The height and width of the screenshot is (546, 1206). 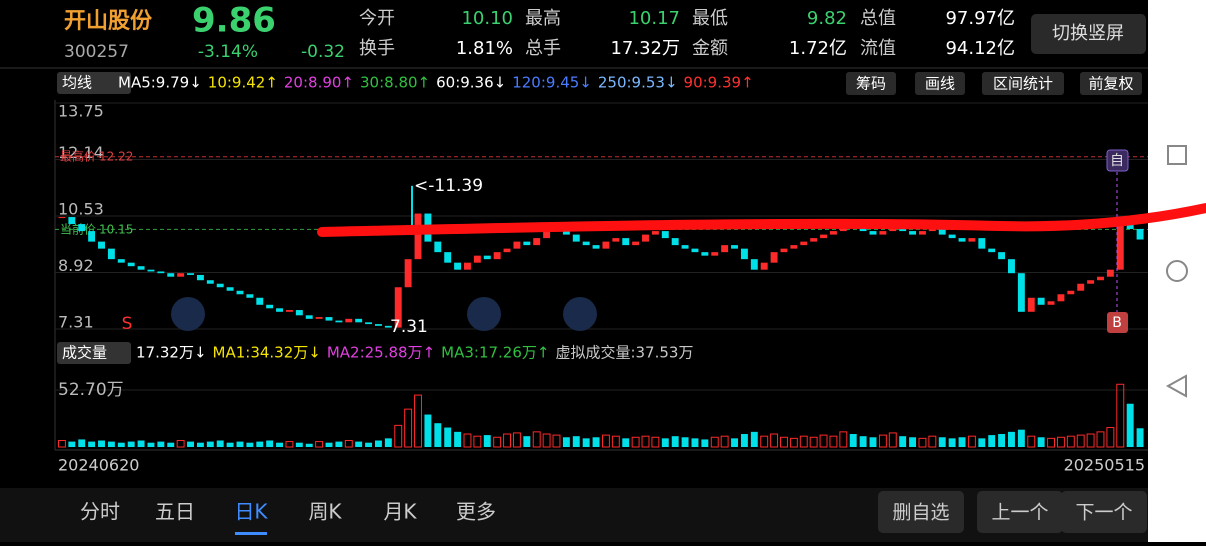 I want to click on tab: 五日, so click(x=175, y=512).